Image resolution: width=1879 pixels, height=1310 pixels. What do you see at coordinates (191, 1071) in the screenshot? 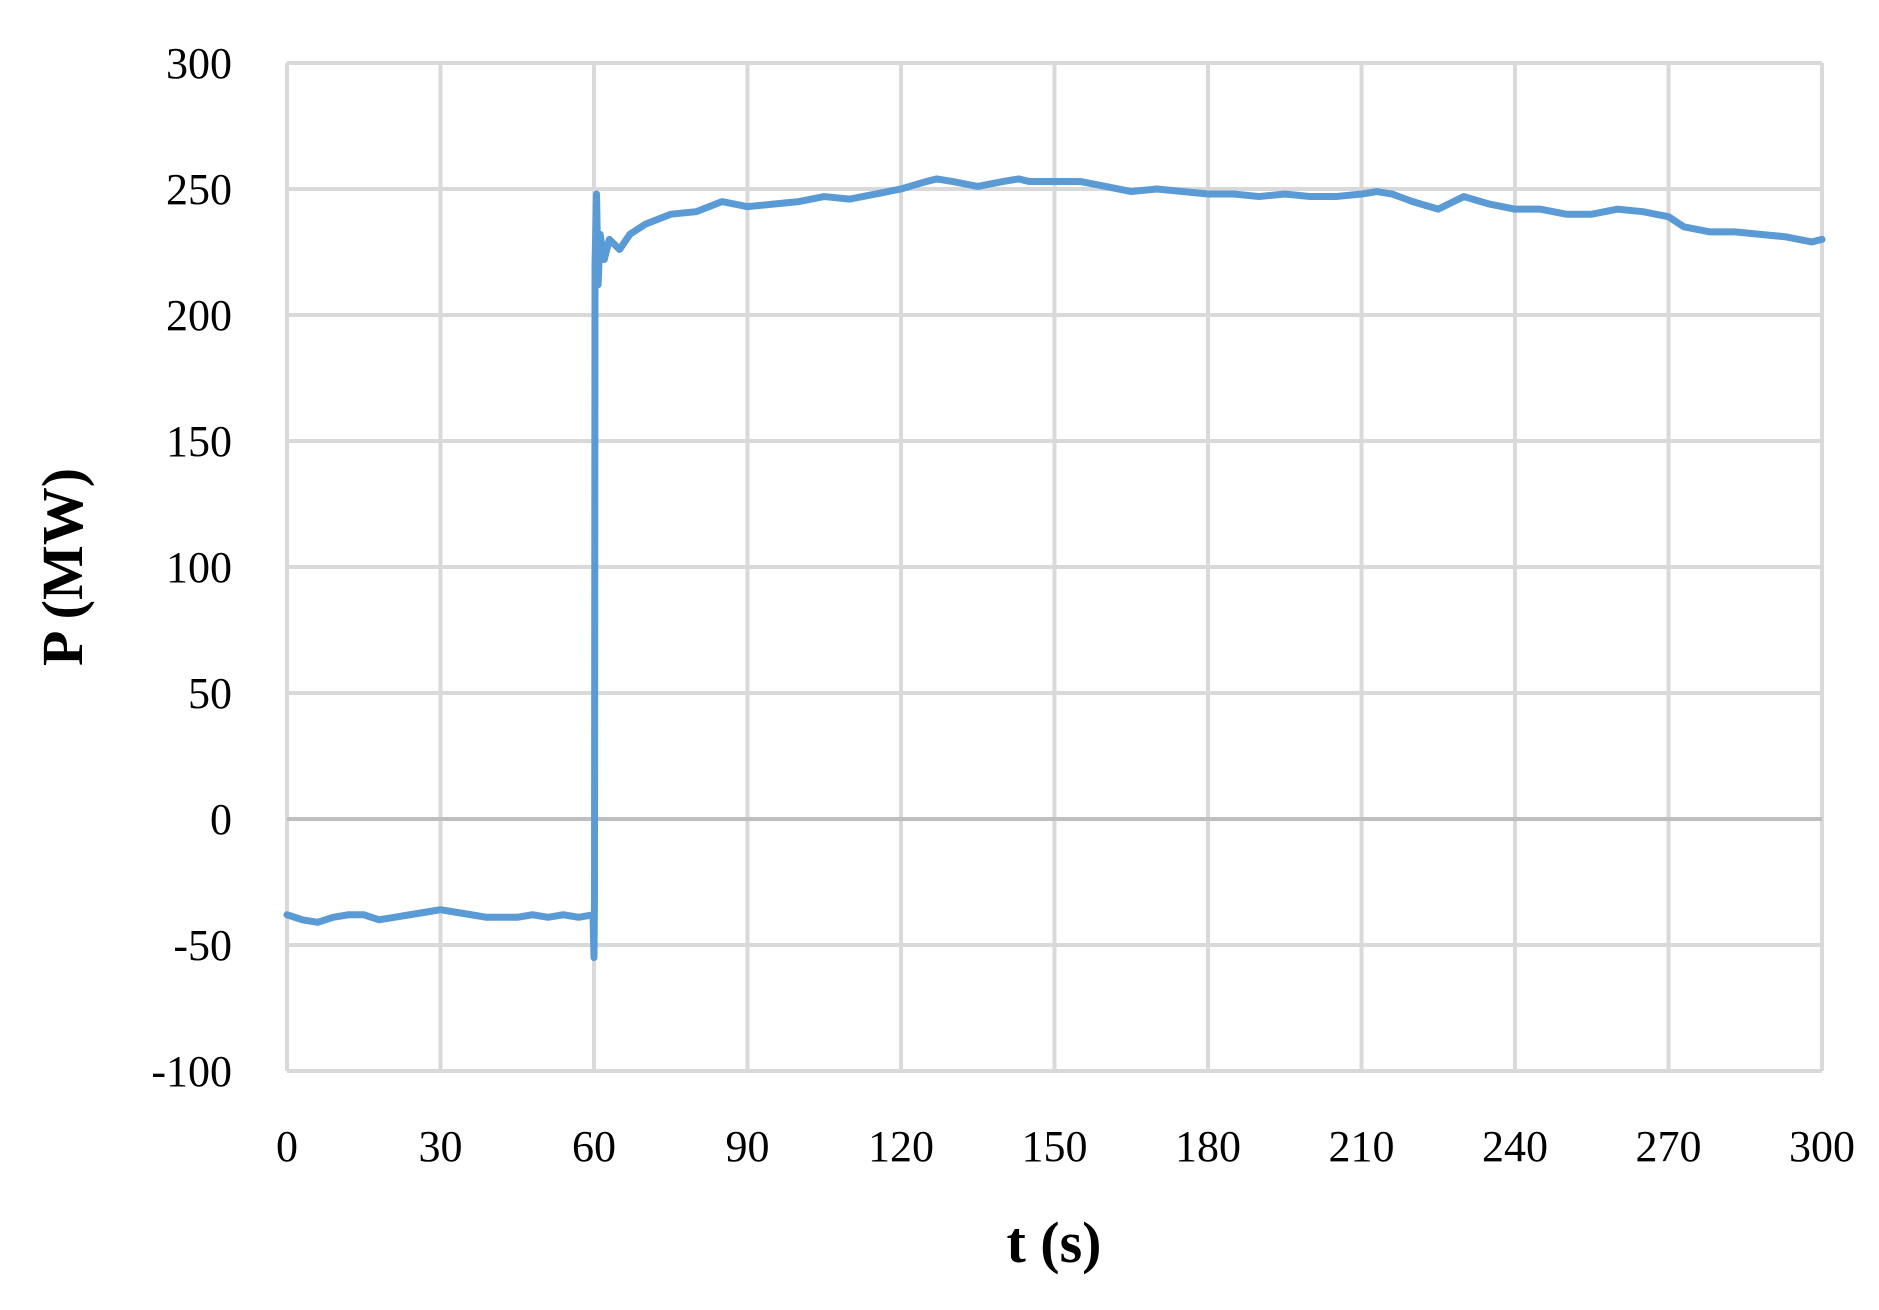
I see `y-tick-label: -100` at bounding box center [191, 1071].